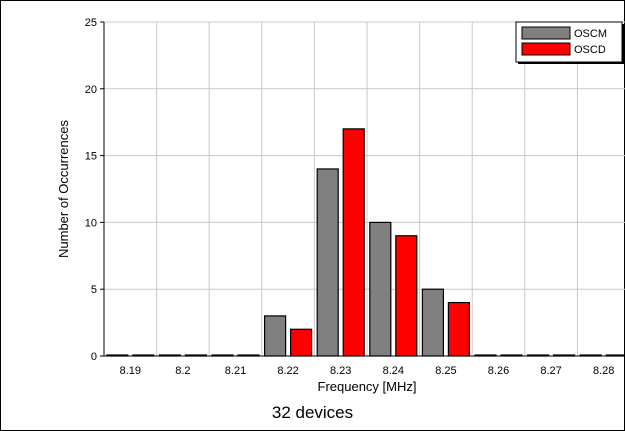  What do you see at coordinates (312, 412) in the screenshot?
I see `caption: 32 devices` at bounding box center [312, 412].